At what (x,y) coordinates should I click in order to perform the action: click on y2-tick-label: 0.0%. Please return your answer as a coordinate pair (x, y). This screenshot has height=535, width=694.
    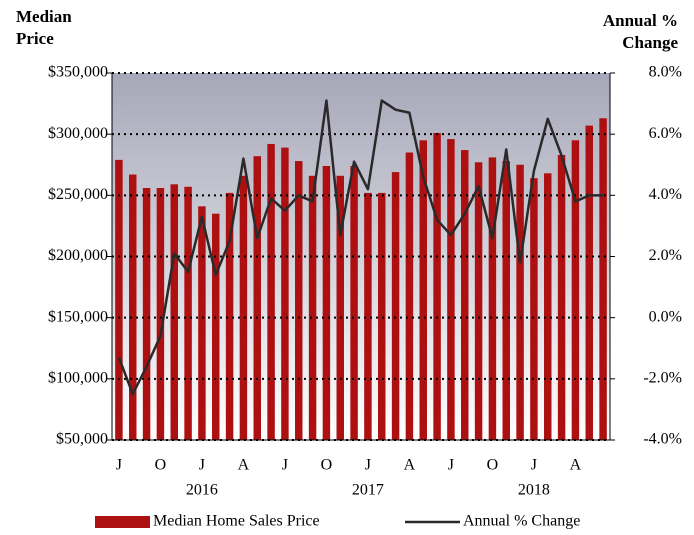
    Looking at the image, I should click on (665, 316).